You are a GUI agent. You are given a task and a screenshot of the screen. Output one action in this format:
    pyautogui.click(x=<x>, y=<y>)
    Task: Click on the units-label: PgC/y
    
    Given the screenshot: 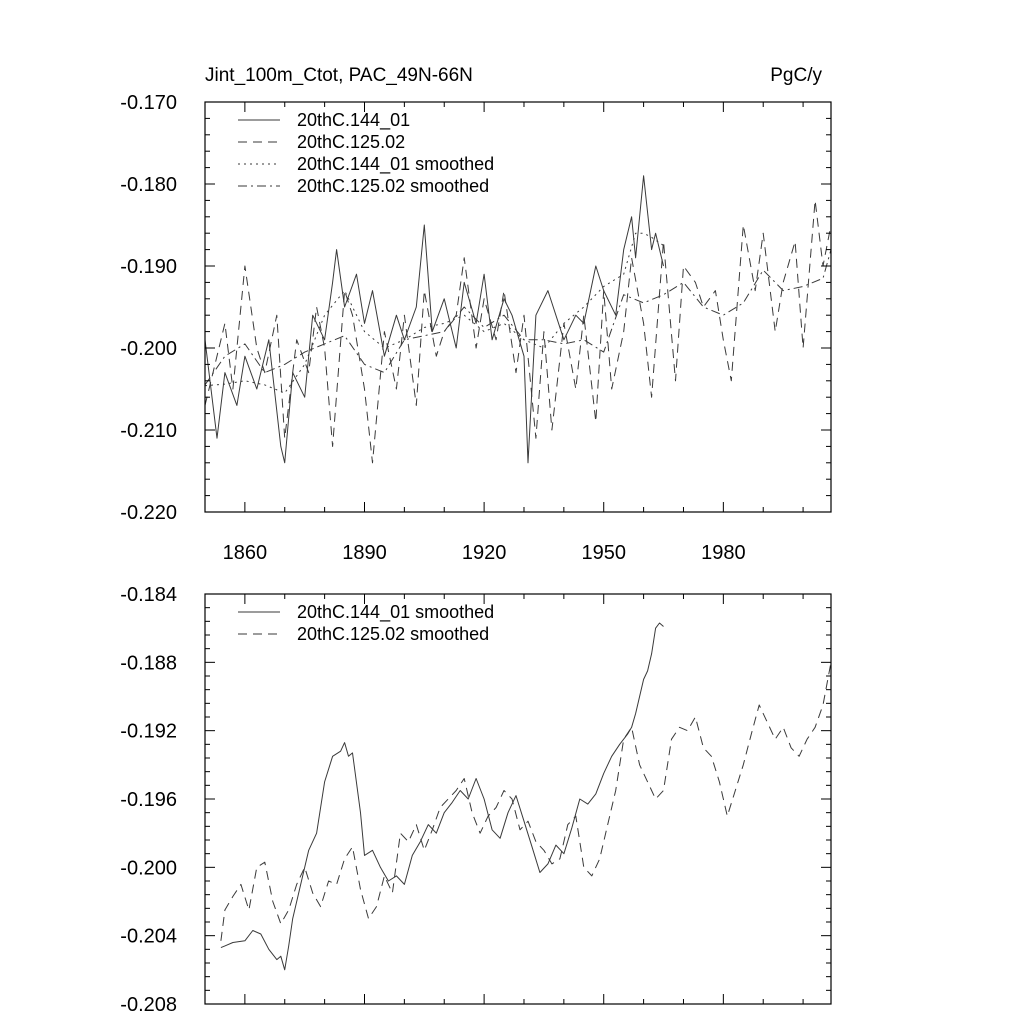 What is the action you would take?
    pyautogui.click(x=796, y=75)
    